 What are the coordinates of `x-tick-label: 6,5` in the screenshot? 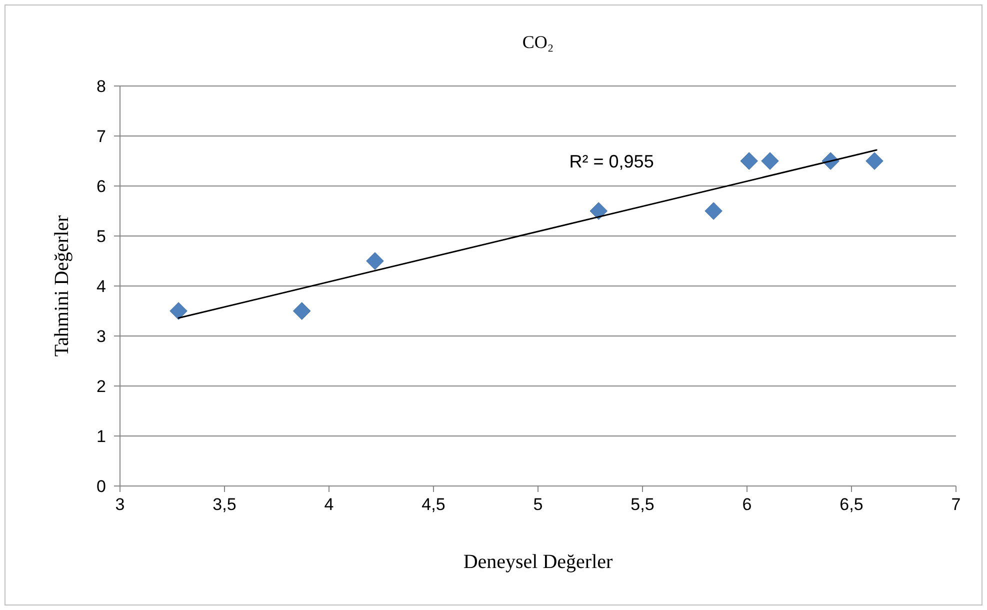 It's located at (852, 504).